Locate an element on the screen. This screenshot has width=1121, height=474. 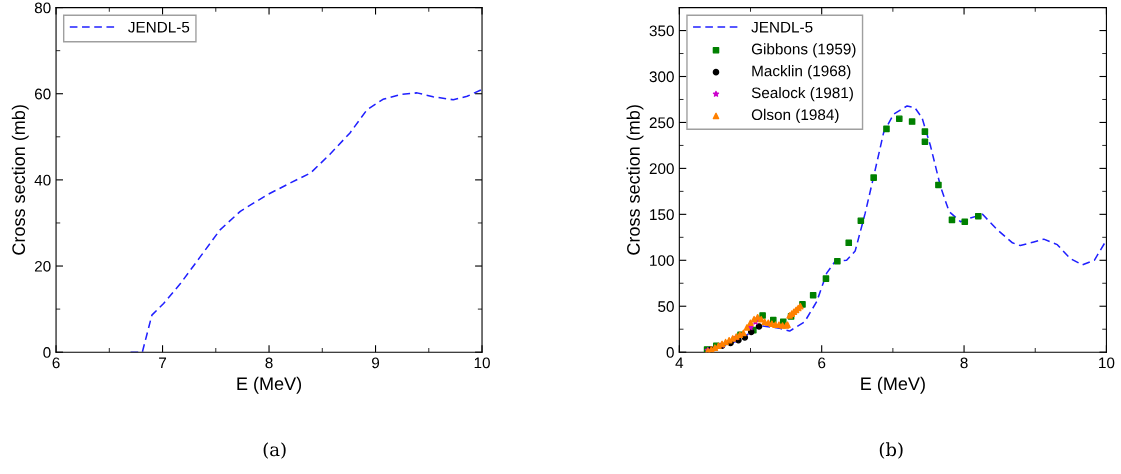
y-tick-label: 300 is located at coordinates (661, 77).